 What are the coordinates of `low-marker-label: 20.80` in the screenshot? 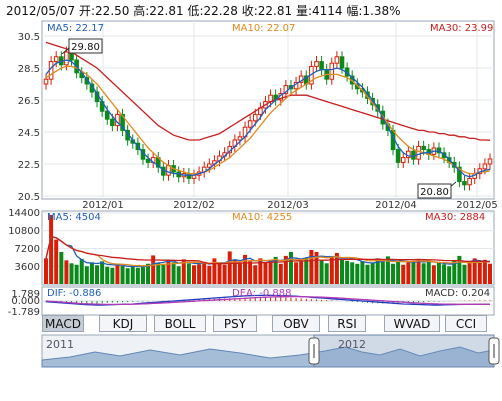 It's located at (434, 192).